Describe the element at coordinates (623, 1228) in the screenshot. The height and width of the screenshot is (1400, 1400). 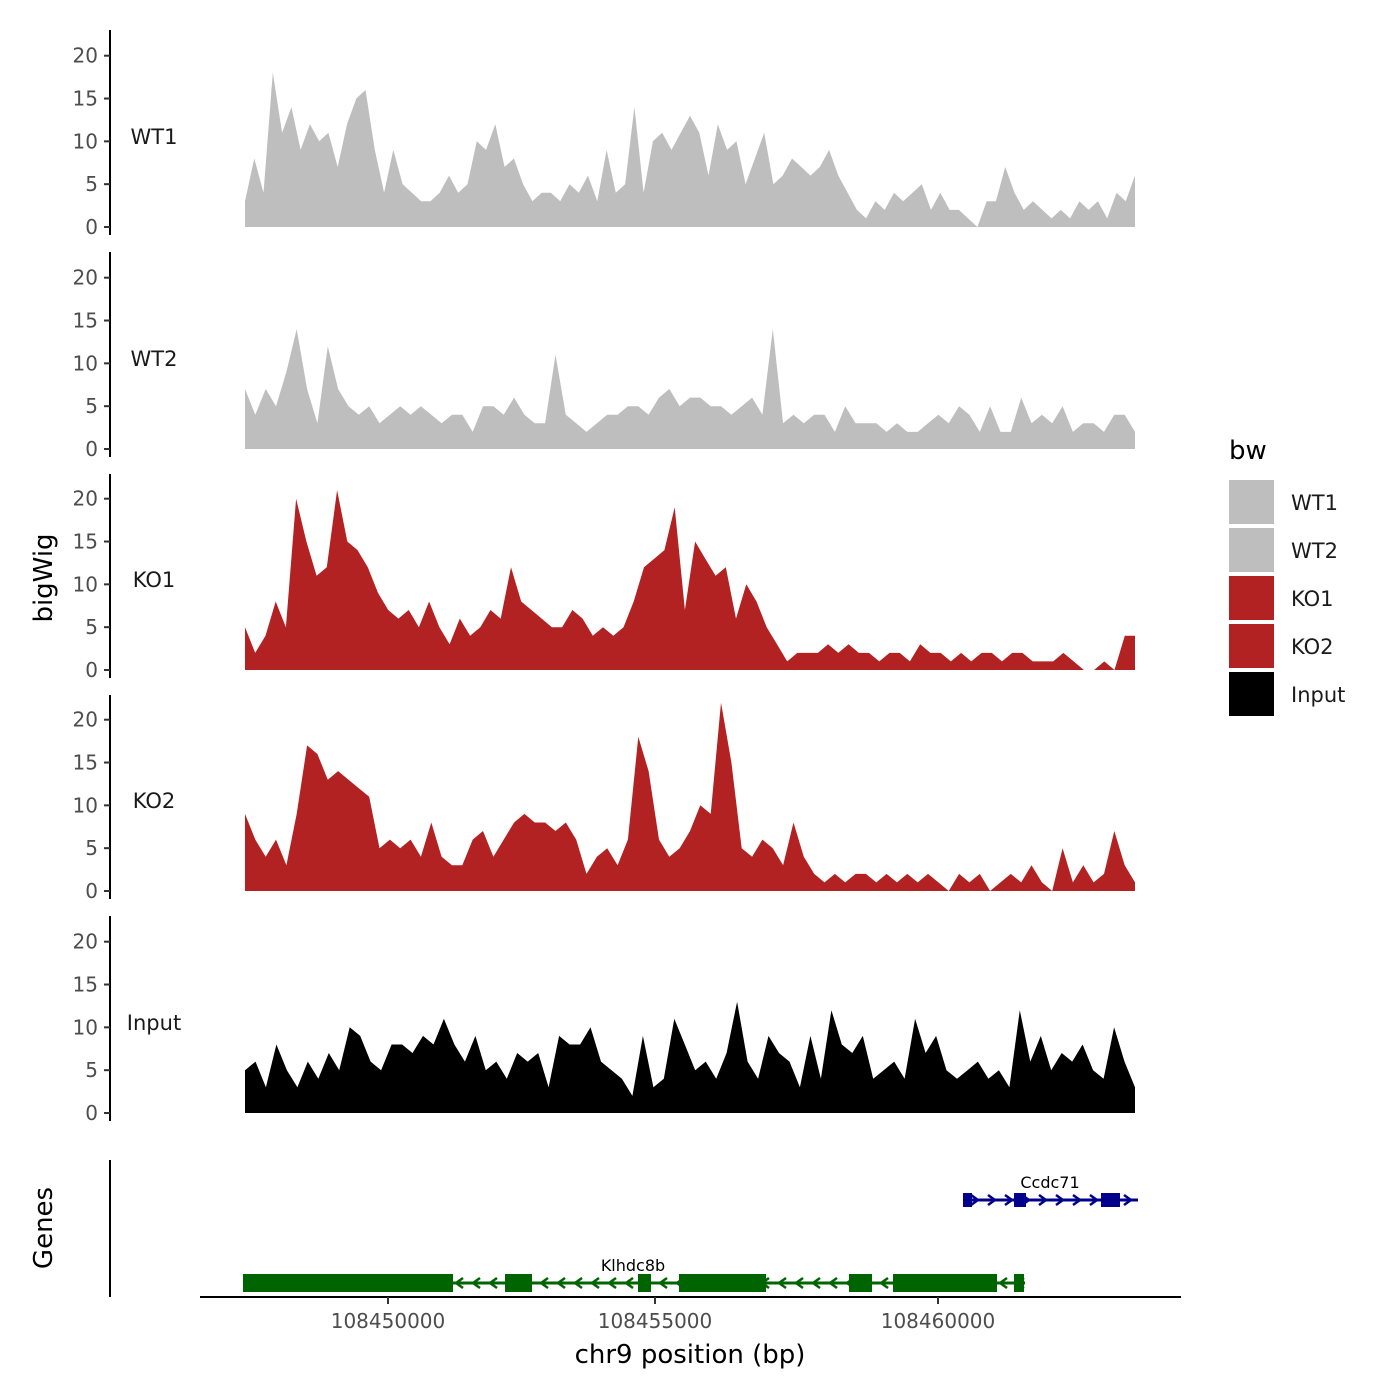
I see `gene-track: Ccdc71 Klhdc8b` at that location.